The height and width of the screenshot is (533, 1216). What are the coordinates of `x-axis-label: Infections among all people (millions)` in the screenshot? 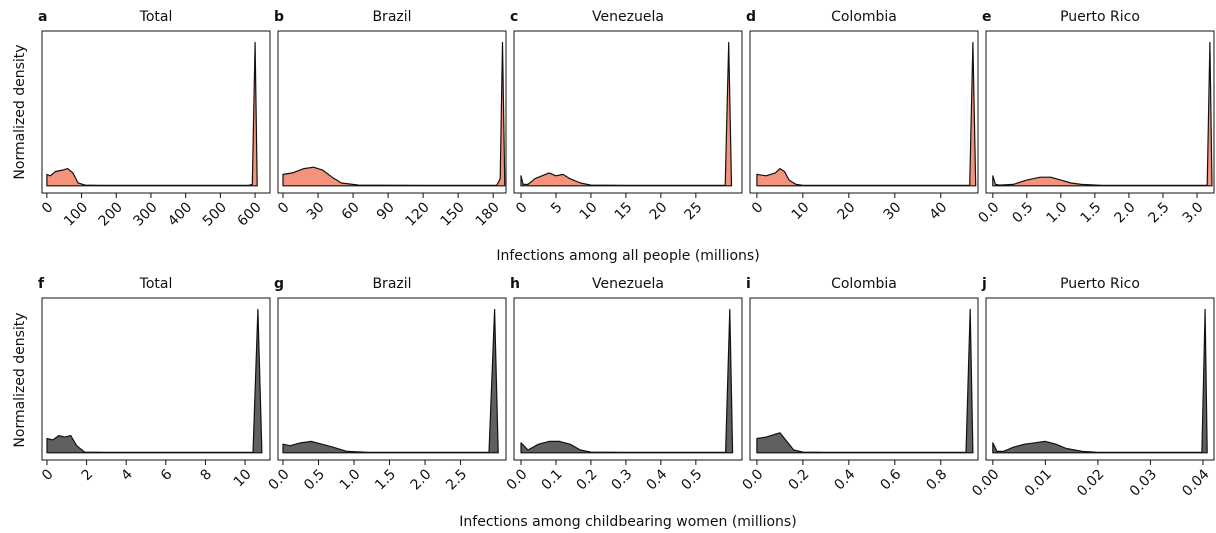 It's located at (627, 256).